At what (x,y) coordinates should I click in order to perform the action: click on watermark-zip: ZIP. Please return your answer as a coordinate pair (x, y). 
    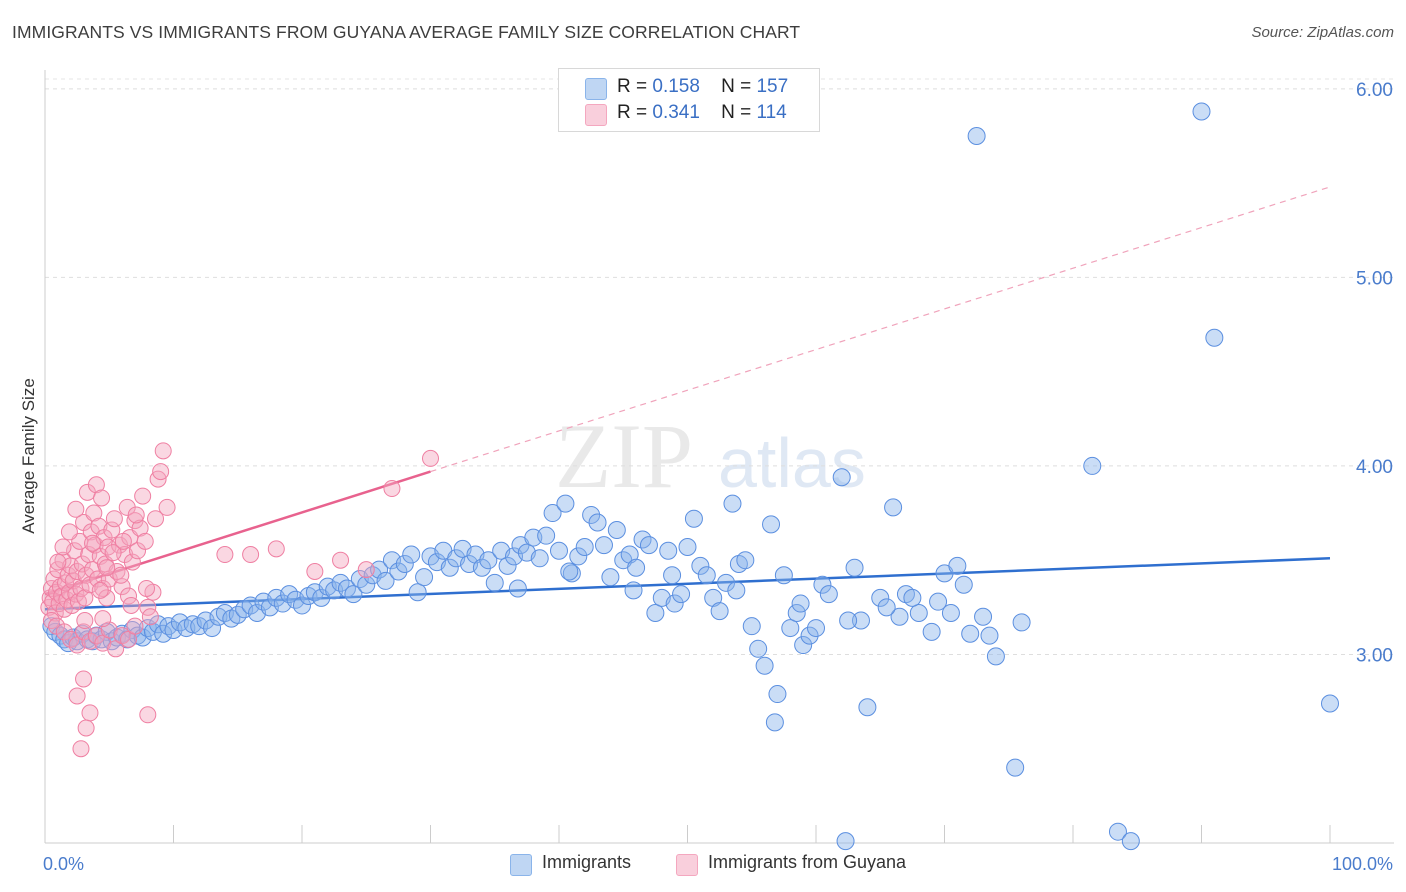
    Looking at the image, I should click on (624, 456).